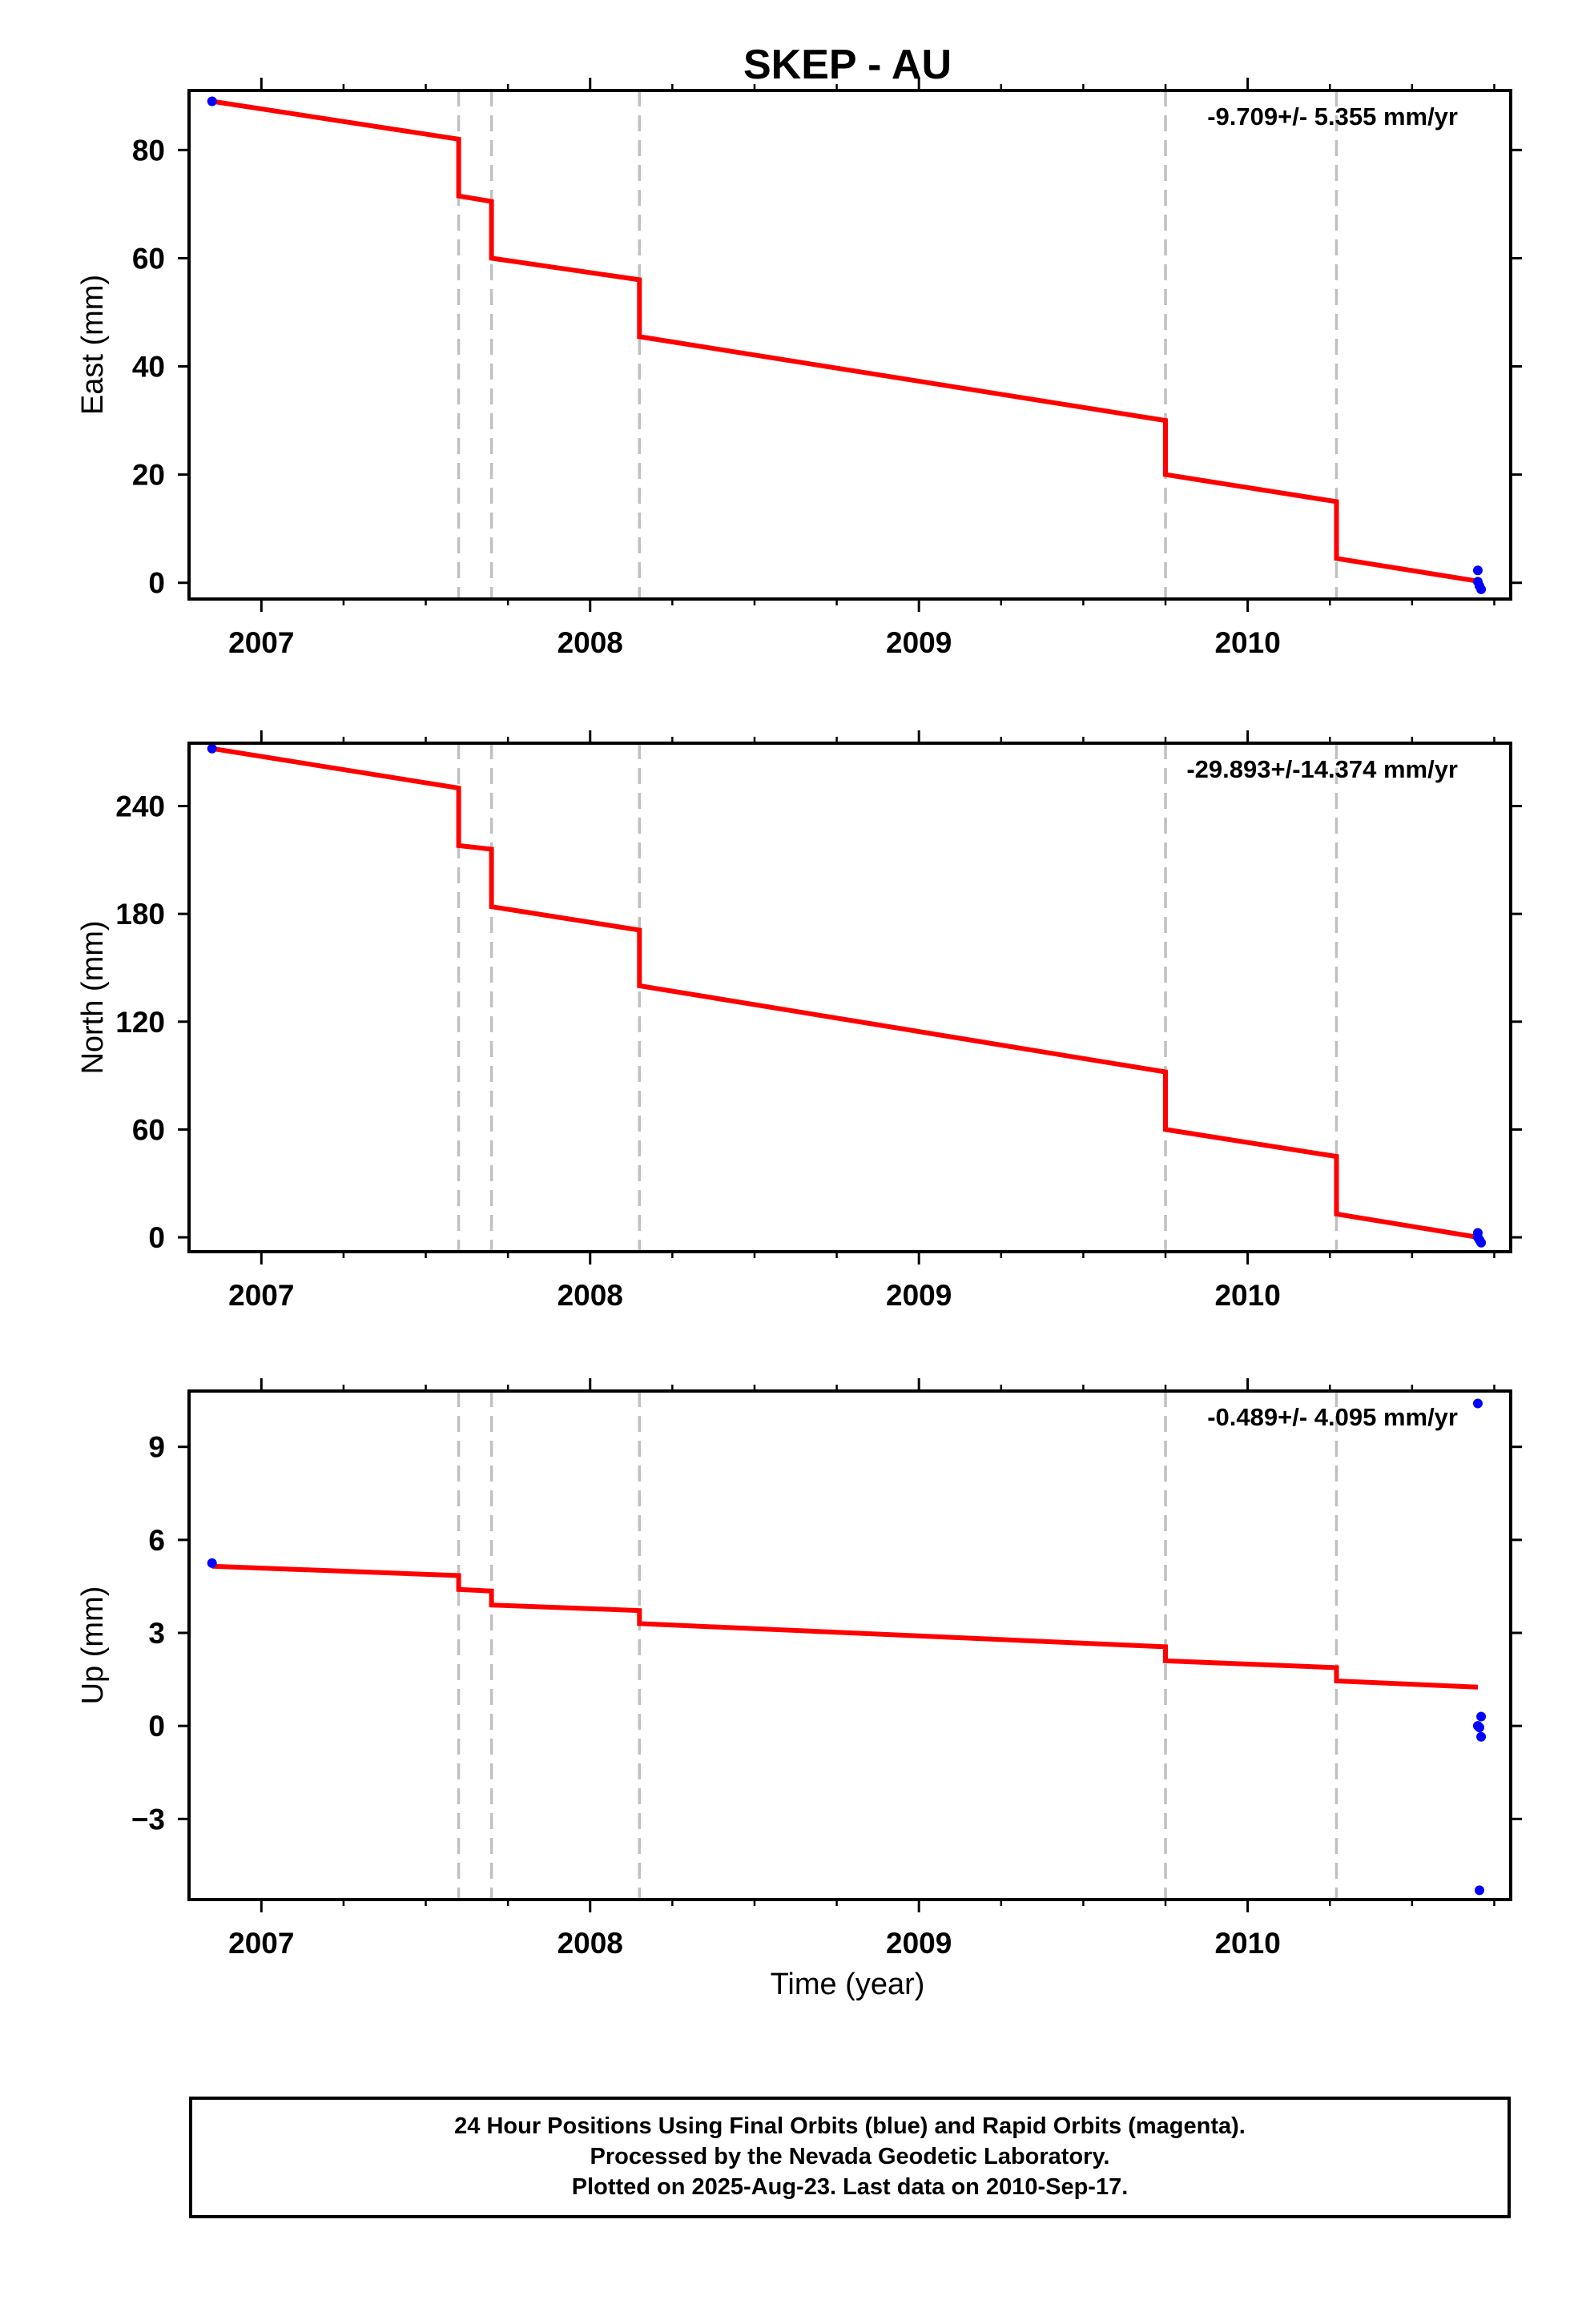  What do you see at coordinates (1247, 1943) in the screenshot?
I see `up-xtick-label-3: 2010` at bounding box center [1247, 1943].